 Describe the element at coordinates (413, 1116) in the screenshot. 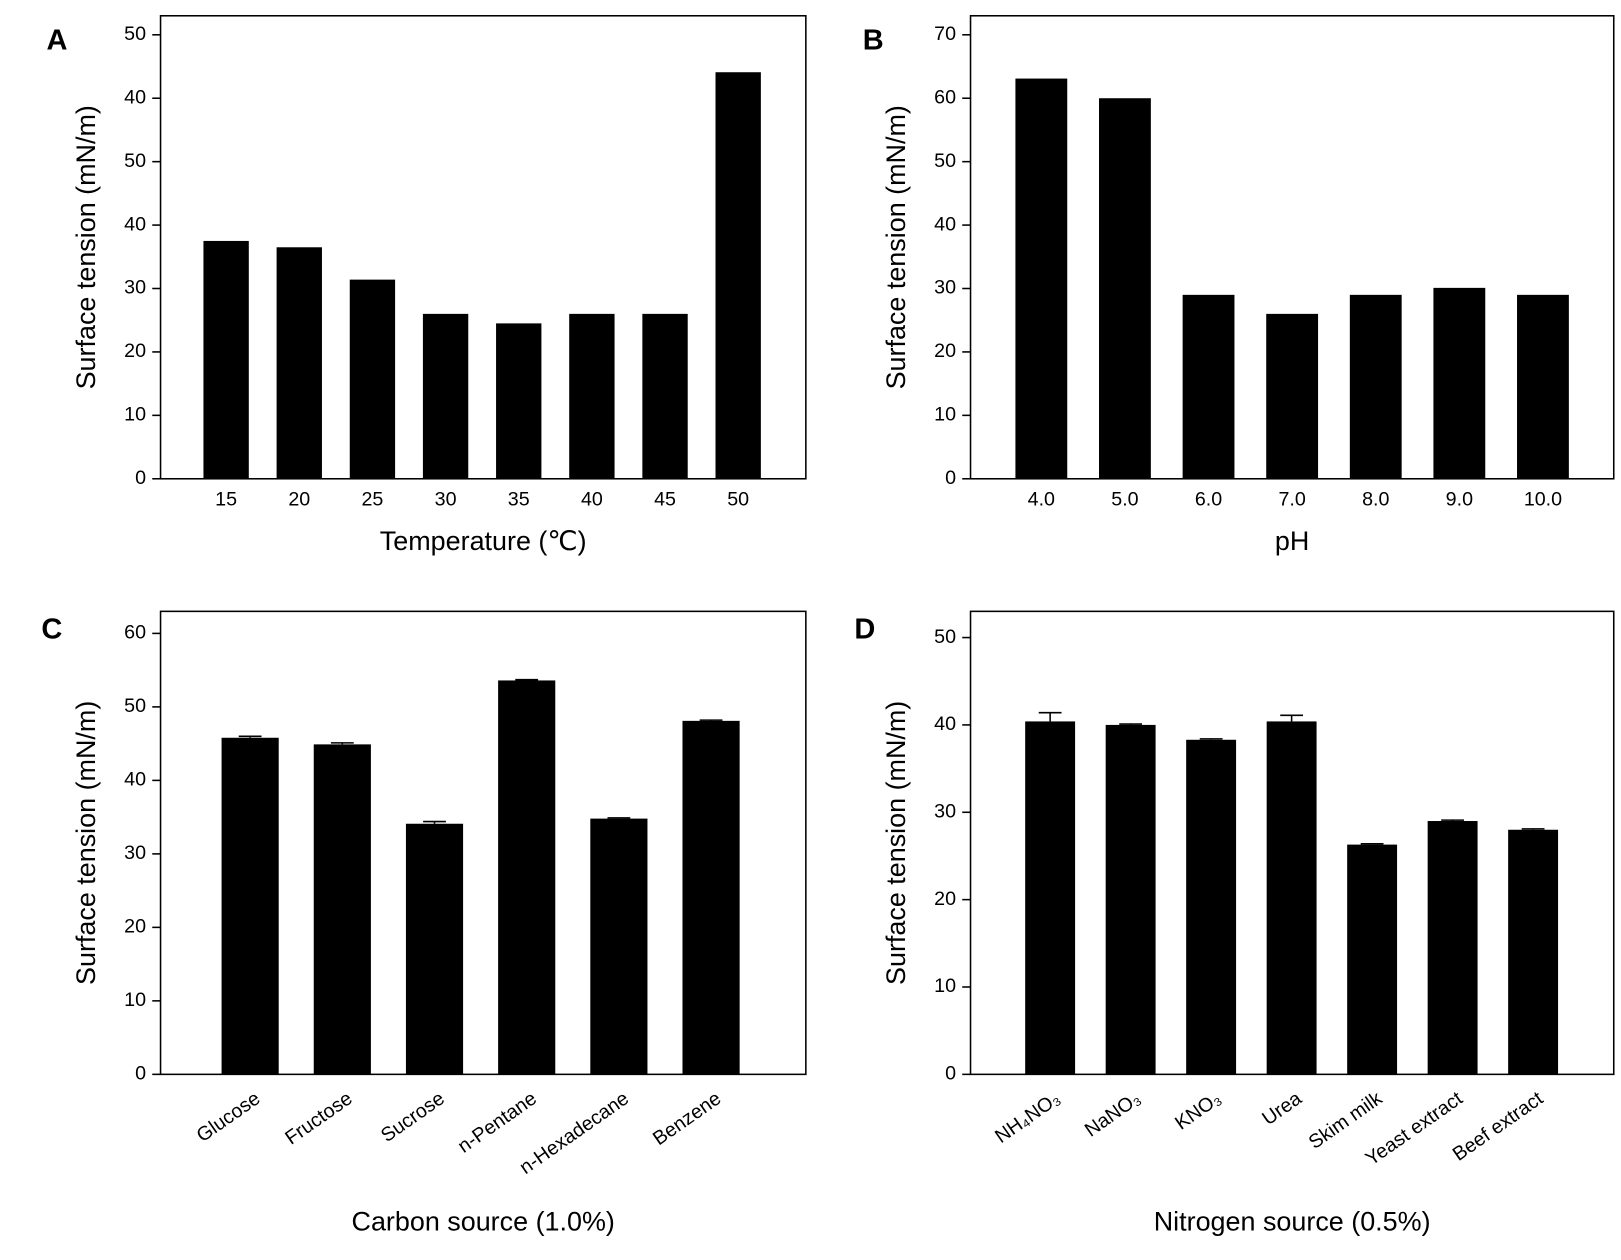

I see `x-tick-label: Sucrose` at that location.